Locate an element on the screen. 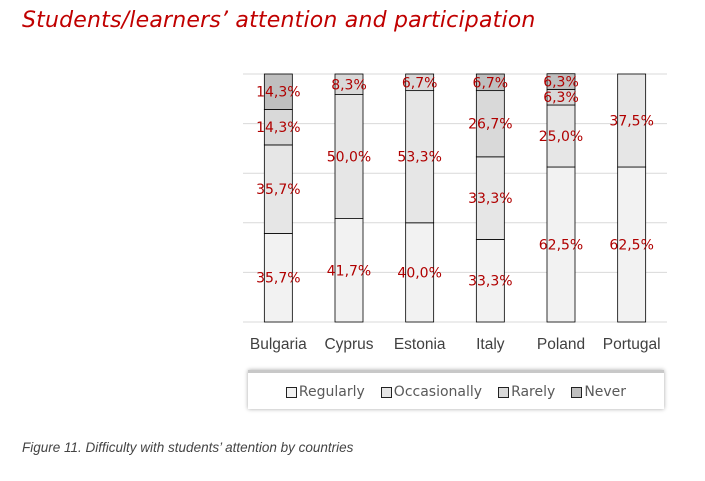 The height and width of the screenshot is (481, 705). category-label: Bulgaria is located at coordinates (278, 344).